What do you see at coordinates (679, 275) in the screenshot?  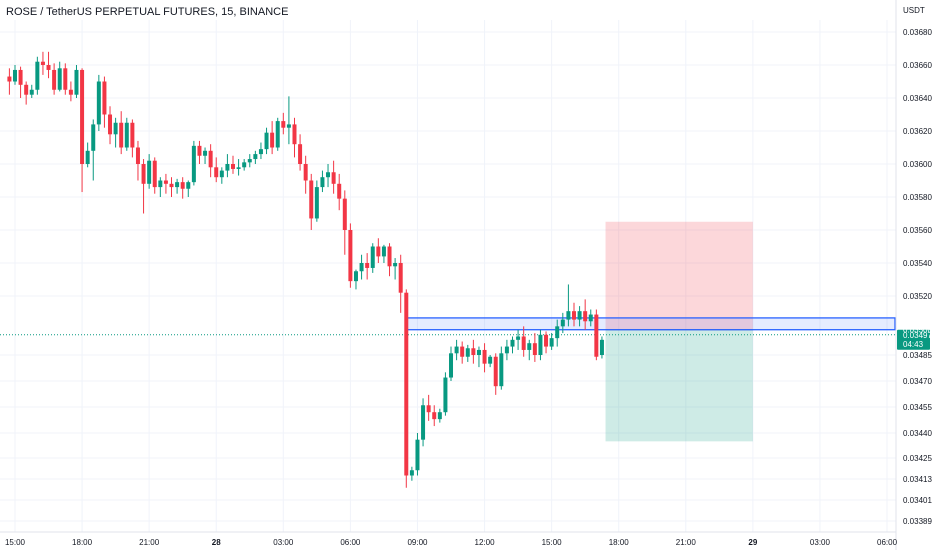 I see `stop-loss-zone` at bounding box center [679, 275].